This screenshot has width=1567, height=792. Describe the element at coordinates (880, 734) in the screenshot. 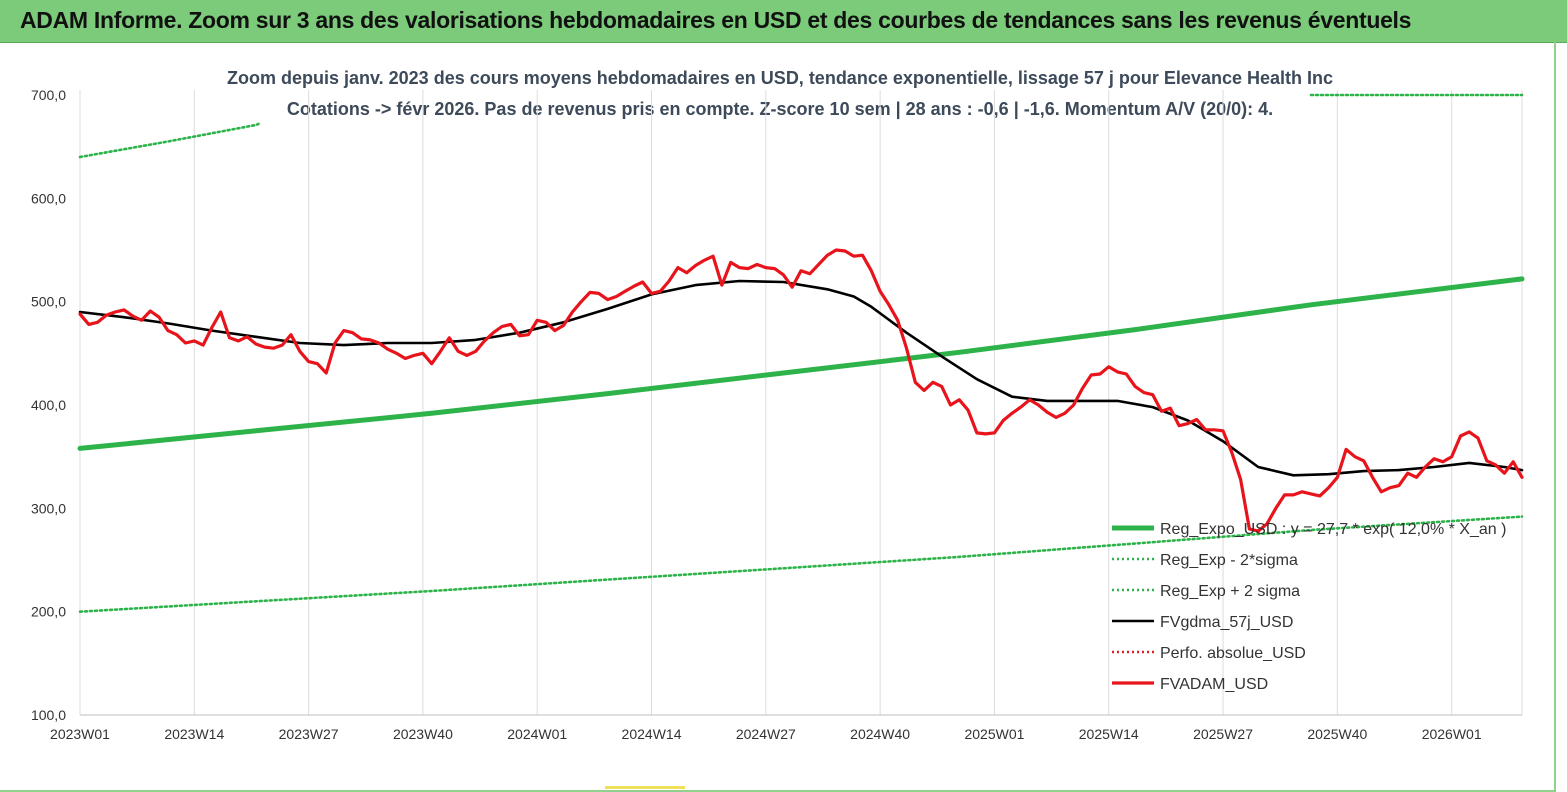

I see `x-tick-label: 2024W40` at that location.